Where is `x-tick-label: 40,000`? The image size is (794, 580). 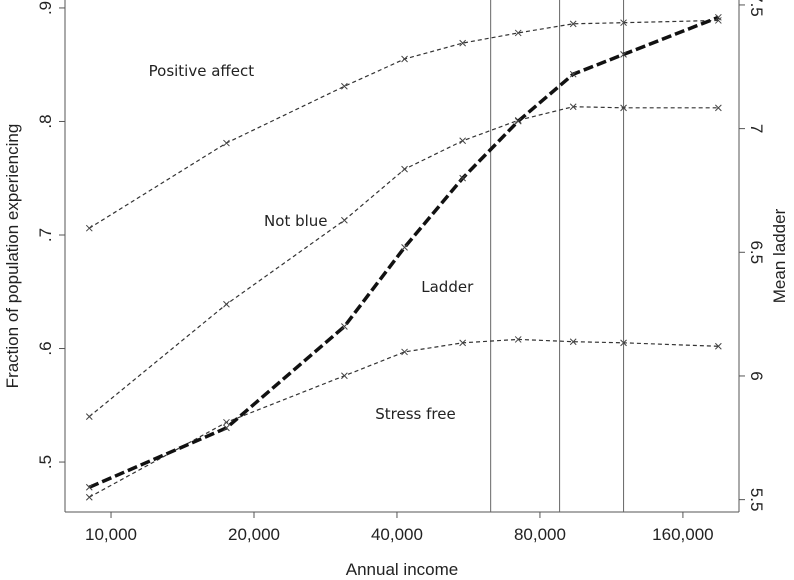 x-tick-label: 40,000 is located at coordinates (397, 534).